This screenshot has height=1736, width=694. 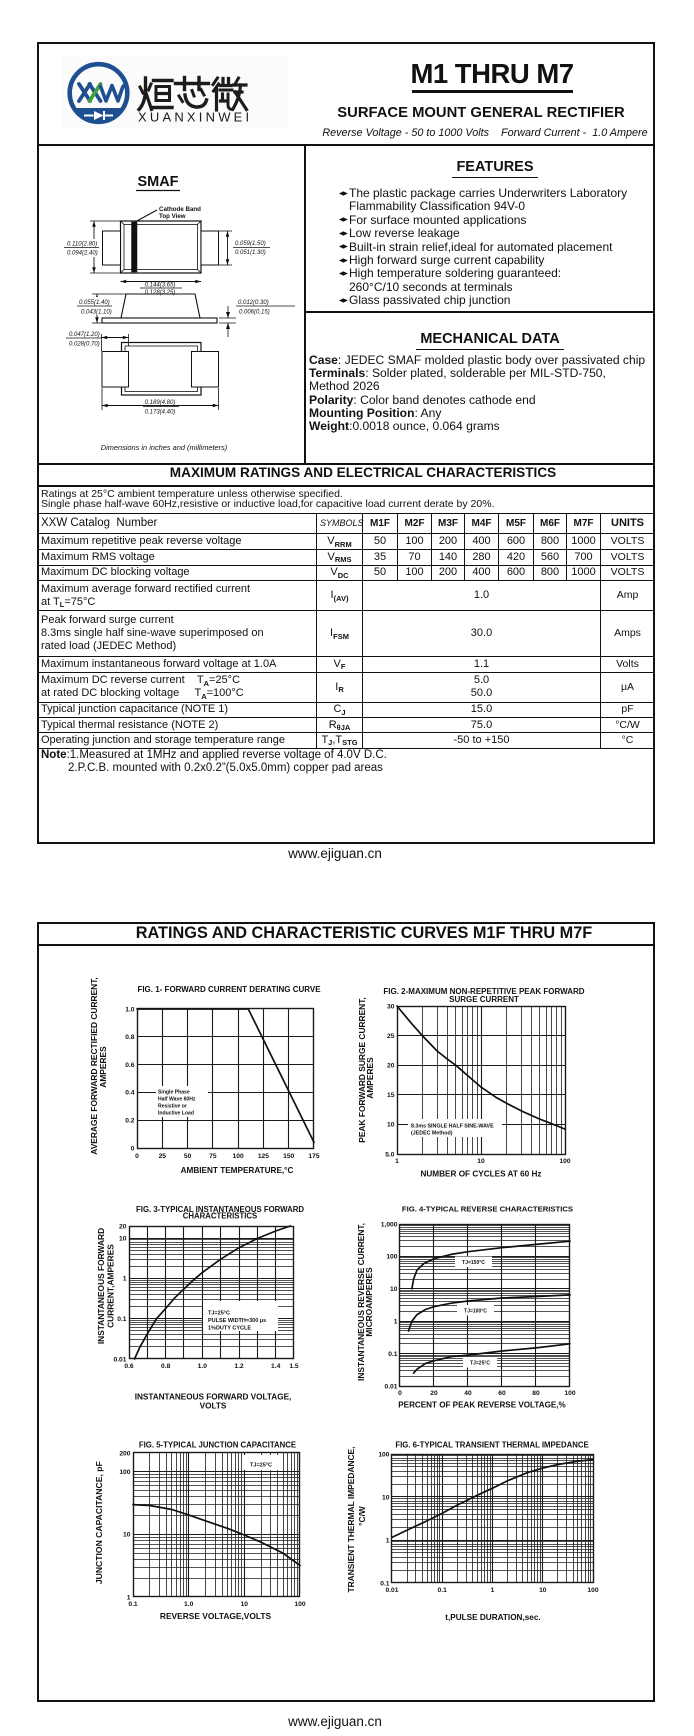 I want to click on svg-text: 0.094(2.40), so click(x=82, y=254).